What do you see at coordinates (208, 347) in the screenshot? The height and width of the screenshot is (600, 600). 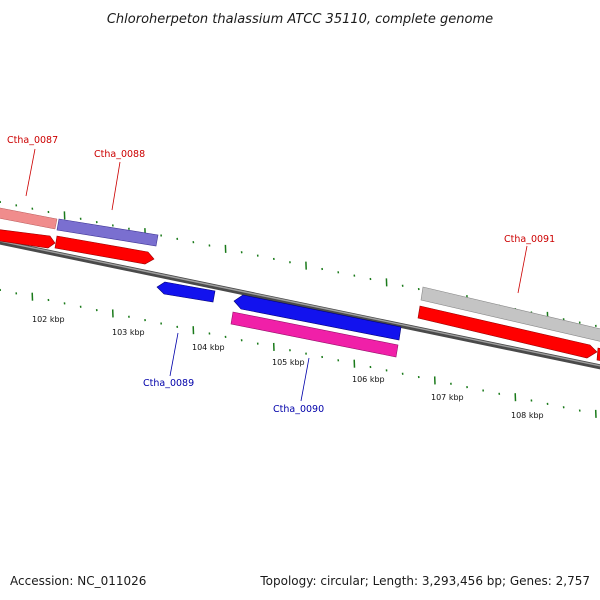 I see `scale-label: 104 kbp` at bounding box center [208, 347].